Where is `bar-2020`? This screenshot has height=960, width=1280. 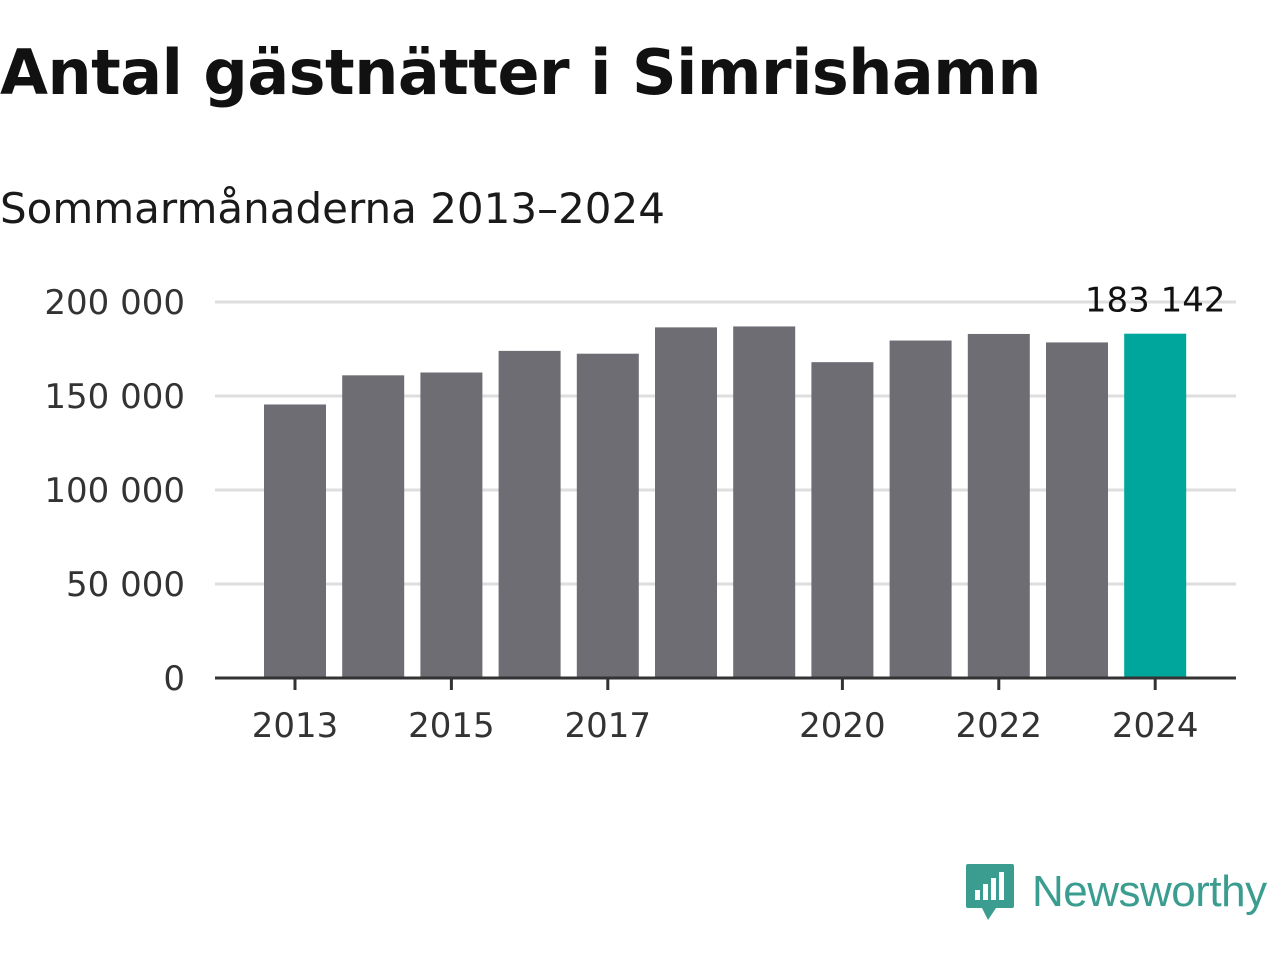
bar-2020 is located at coordinates (842, 520).